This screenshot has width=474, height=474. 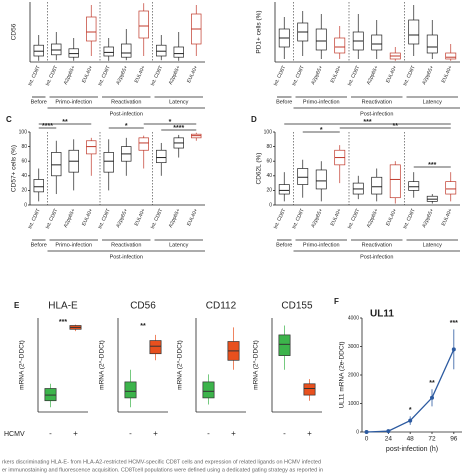 I want to click on x-axis-label: post-infection (h), so click(x=412, y=449).